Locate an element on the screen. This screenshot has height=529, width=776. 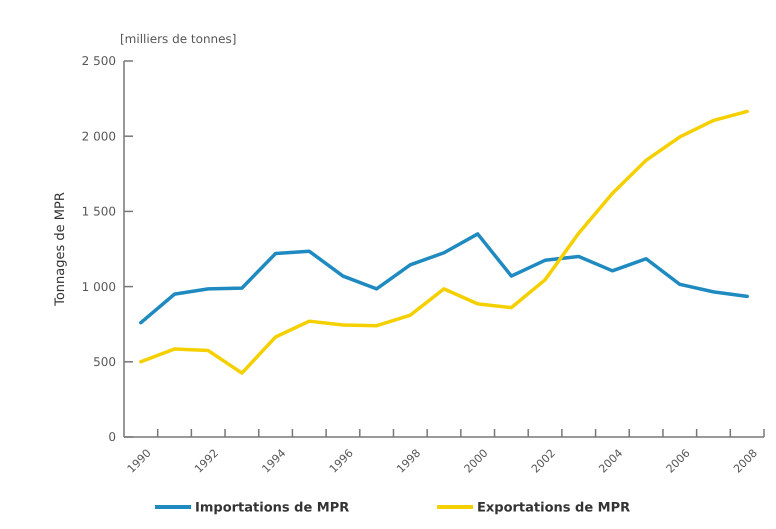
y-tick-label: 2 000 is located at coordinates (99, 136).